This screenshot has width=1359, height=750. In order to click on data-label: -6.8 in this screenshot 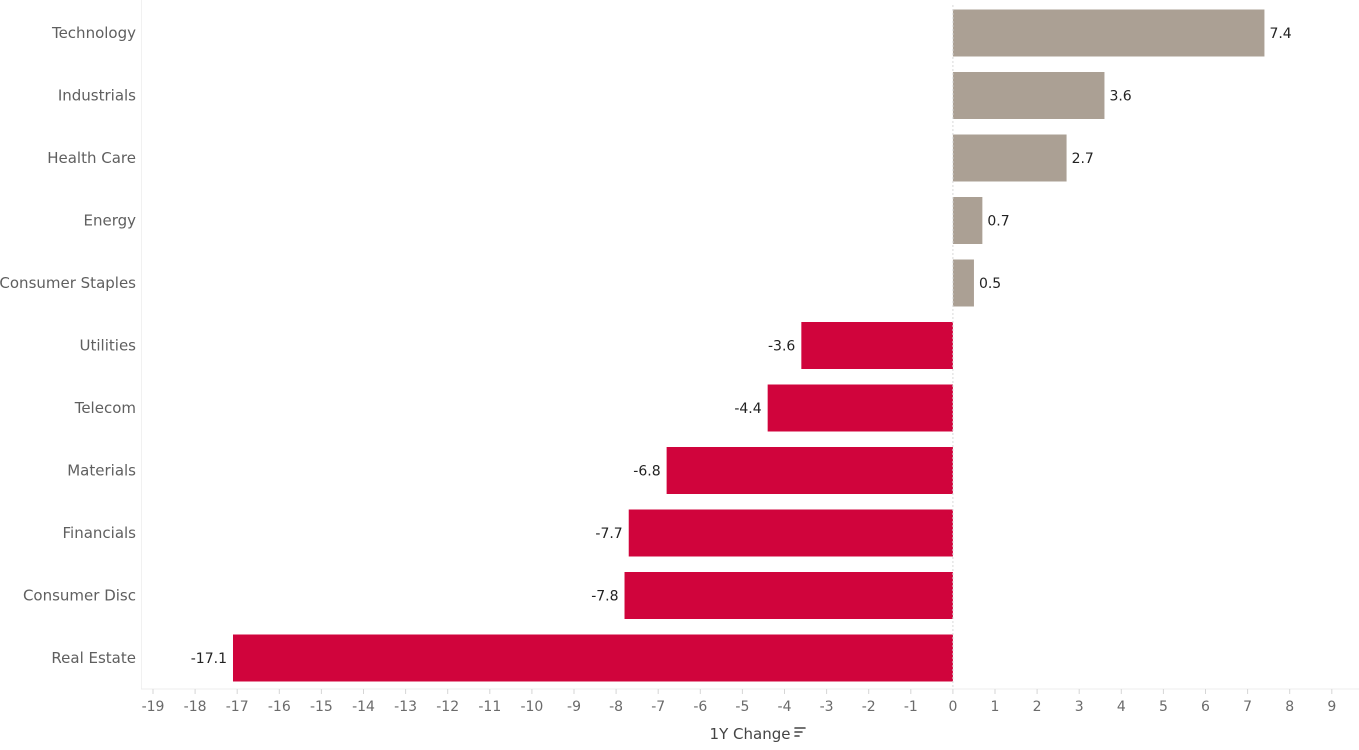, I will do `click(646, 472)`.